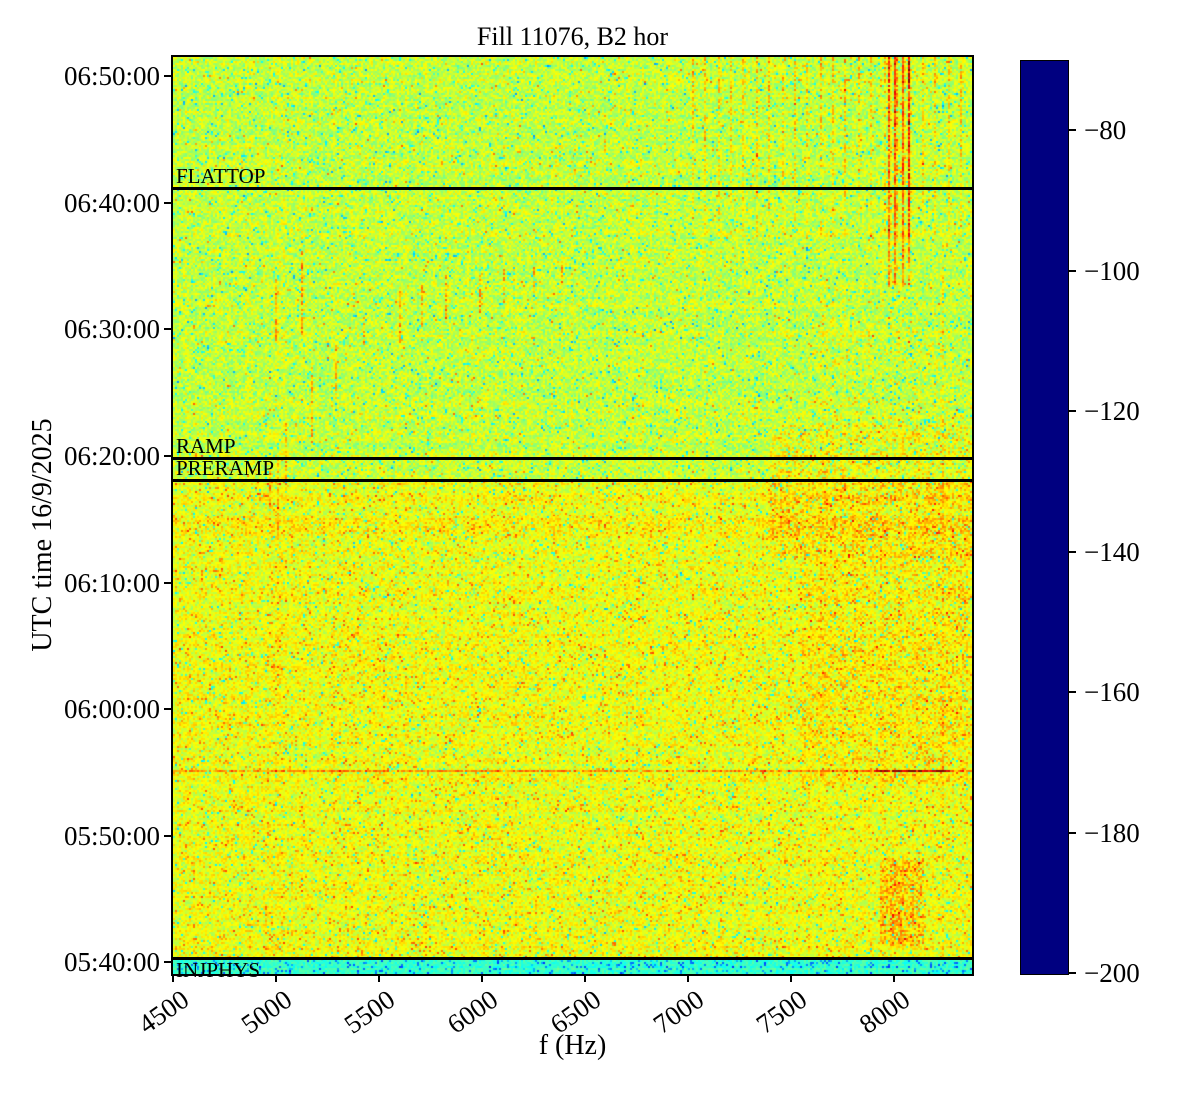 Image resolution: width=1200 pixels, height=1100 pixels. What do you see at coordinates (111, 962) in the screenshot?
I see `y-tick-label: 05:40:00` at bounding box center [111, 962].